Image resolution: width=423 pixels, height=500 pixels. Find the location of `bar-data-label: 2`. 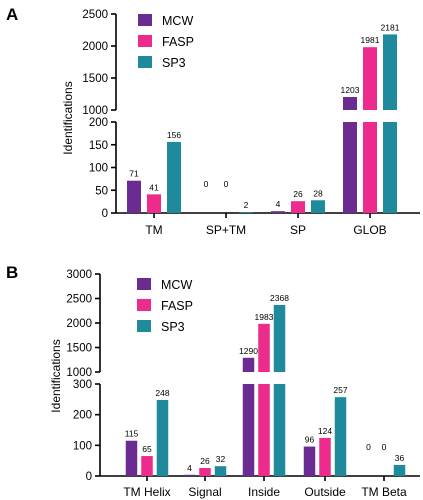

bar-data-label: 2 is located at coordinates (246, 205).